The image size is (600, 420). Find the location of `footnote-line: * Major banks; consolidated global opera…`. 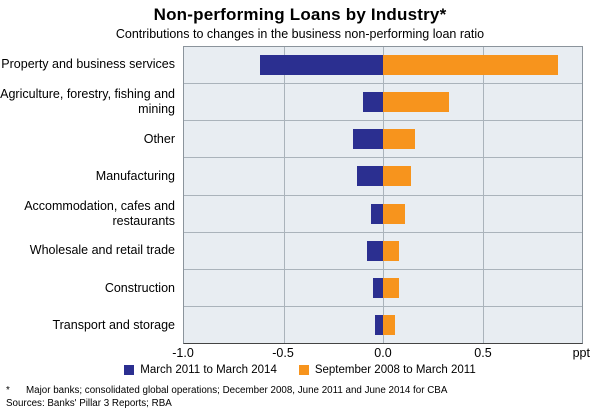

footnote-line: * Major banks; consolidated global opera… is located at coordinates (300, 391).